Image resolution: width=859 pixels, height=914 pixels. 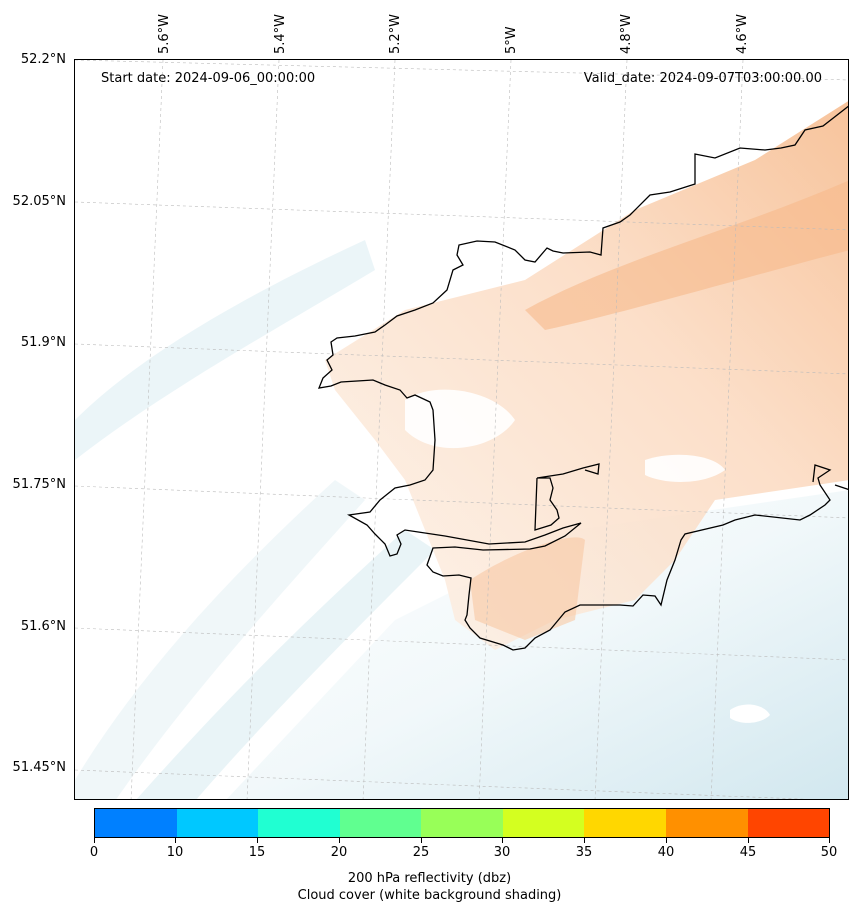 I want to click on colorbar-tick-label: 0, so click(x=94, y=852).